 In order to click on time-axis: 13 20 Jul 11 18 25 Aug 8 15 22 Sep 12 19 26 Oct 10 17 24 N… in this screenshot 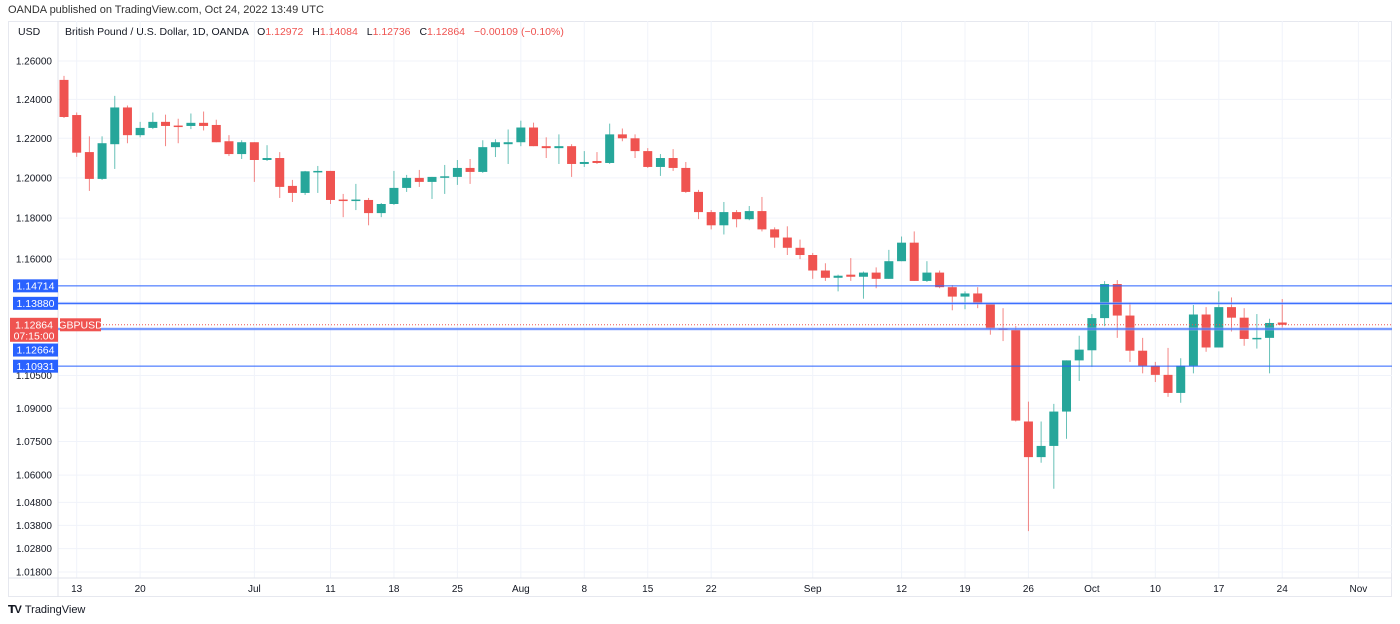, I will do `click(719, 589)`.